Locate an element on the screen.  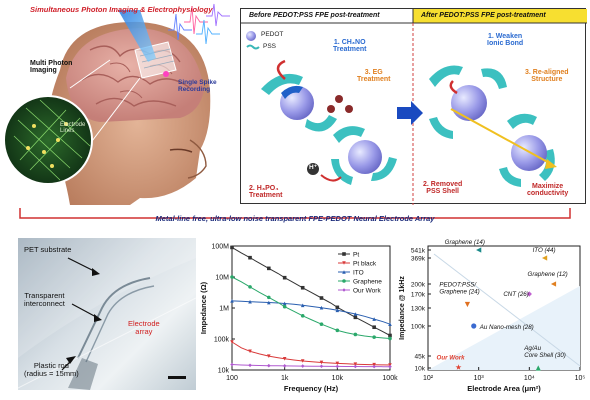
point-label: PEDOT:PSS/ is located at coordinates (458, 285).